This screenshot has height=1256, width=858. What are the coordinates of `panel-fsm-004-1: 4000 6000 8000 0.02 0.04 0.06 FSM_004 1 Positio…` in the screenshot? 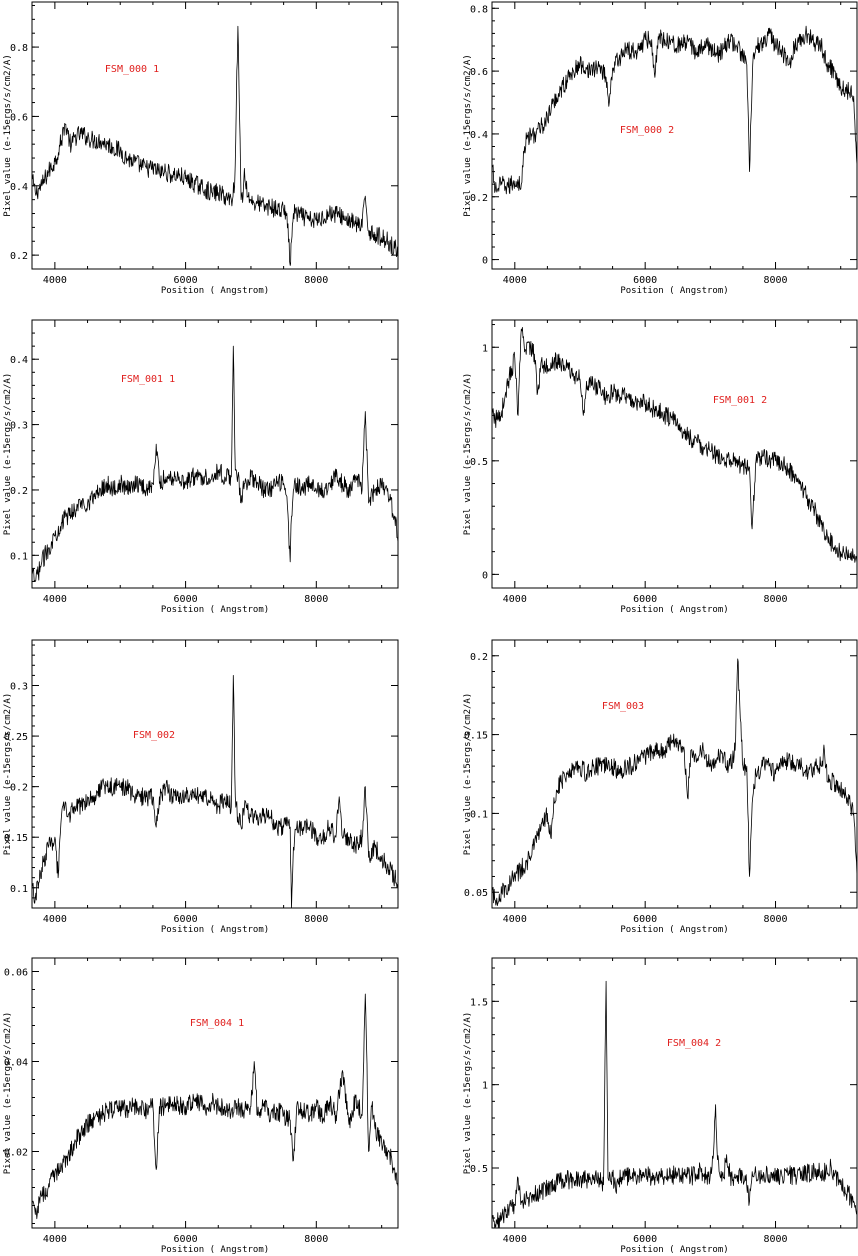 It's located at (201, 1106).